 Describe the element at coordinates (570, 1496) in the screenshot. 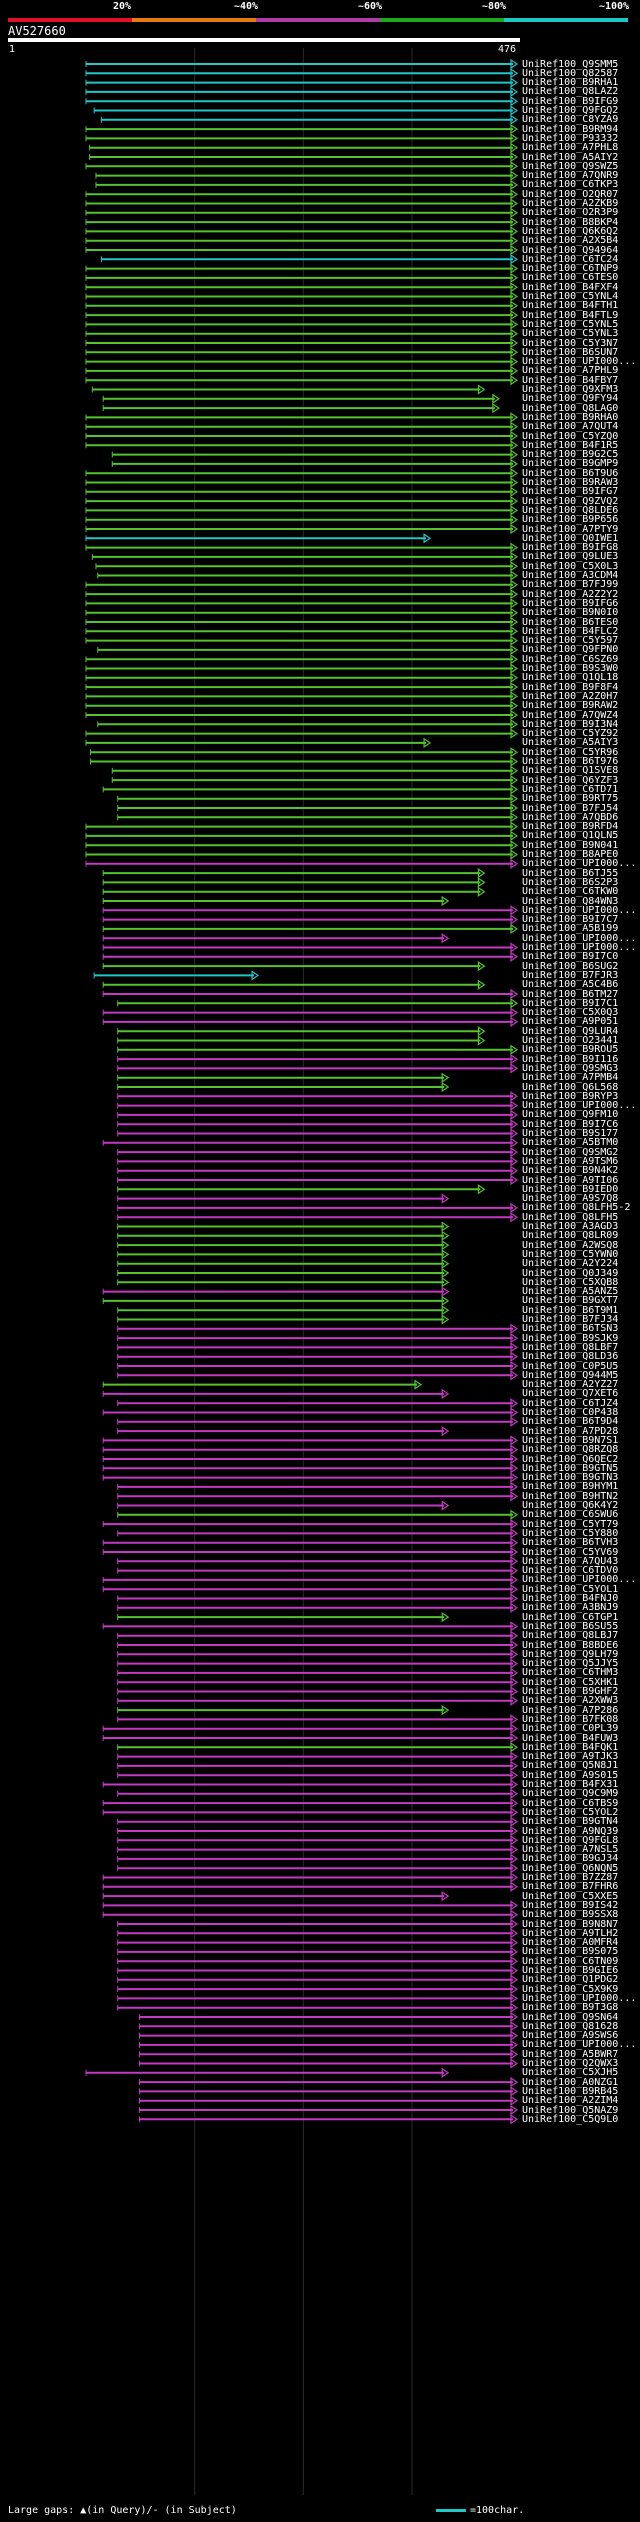

I see `hit-label: UniRef100_B9HTN2` at that location.